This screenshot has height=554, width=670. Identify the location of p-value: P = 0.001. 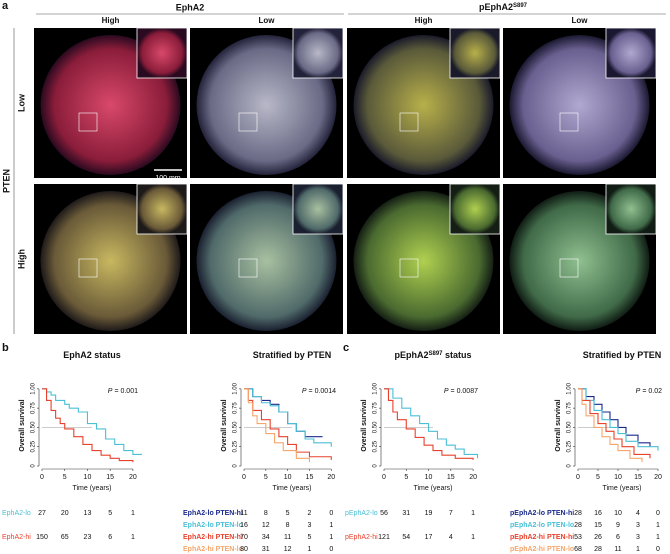
(123, 391).